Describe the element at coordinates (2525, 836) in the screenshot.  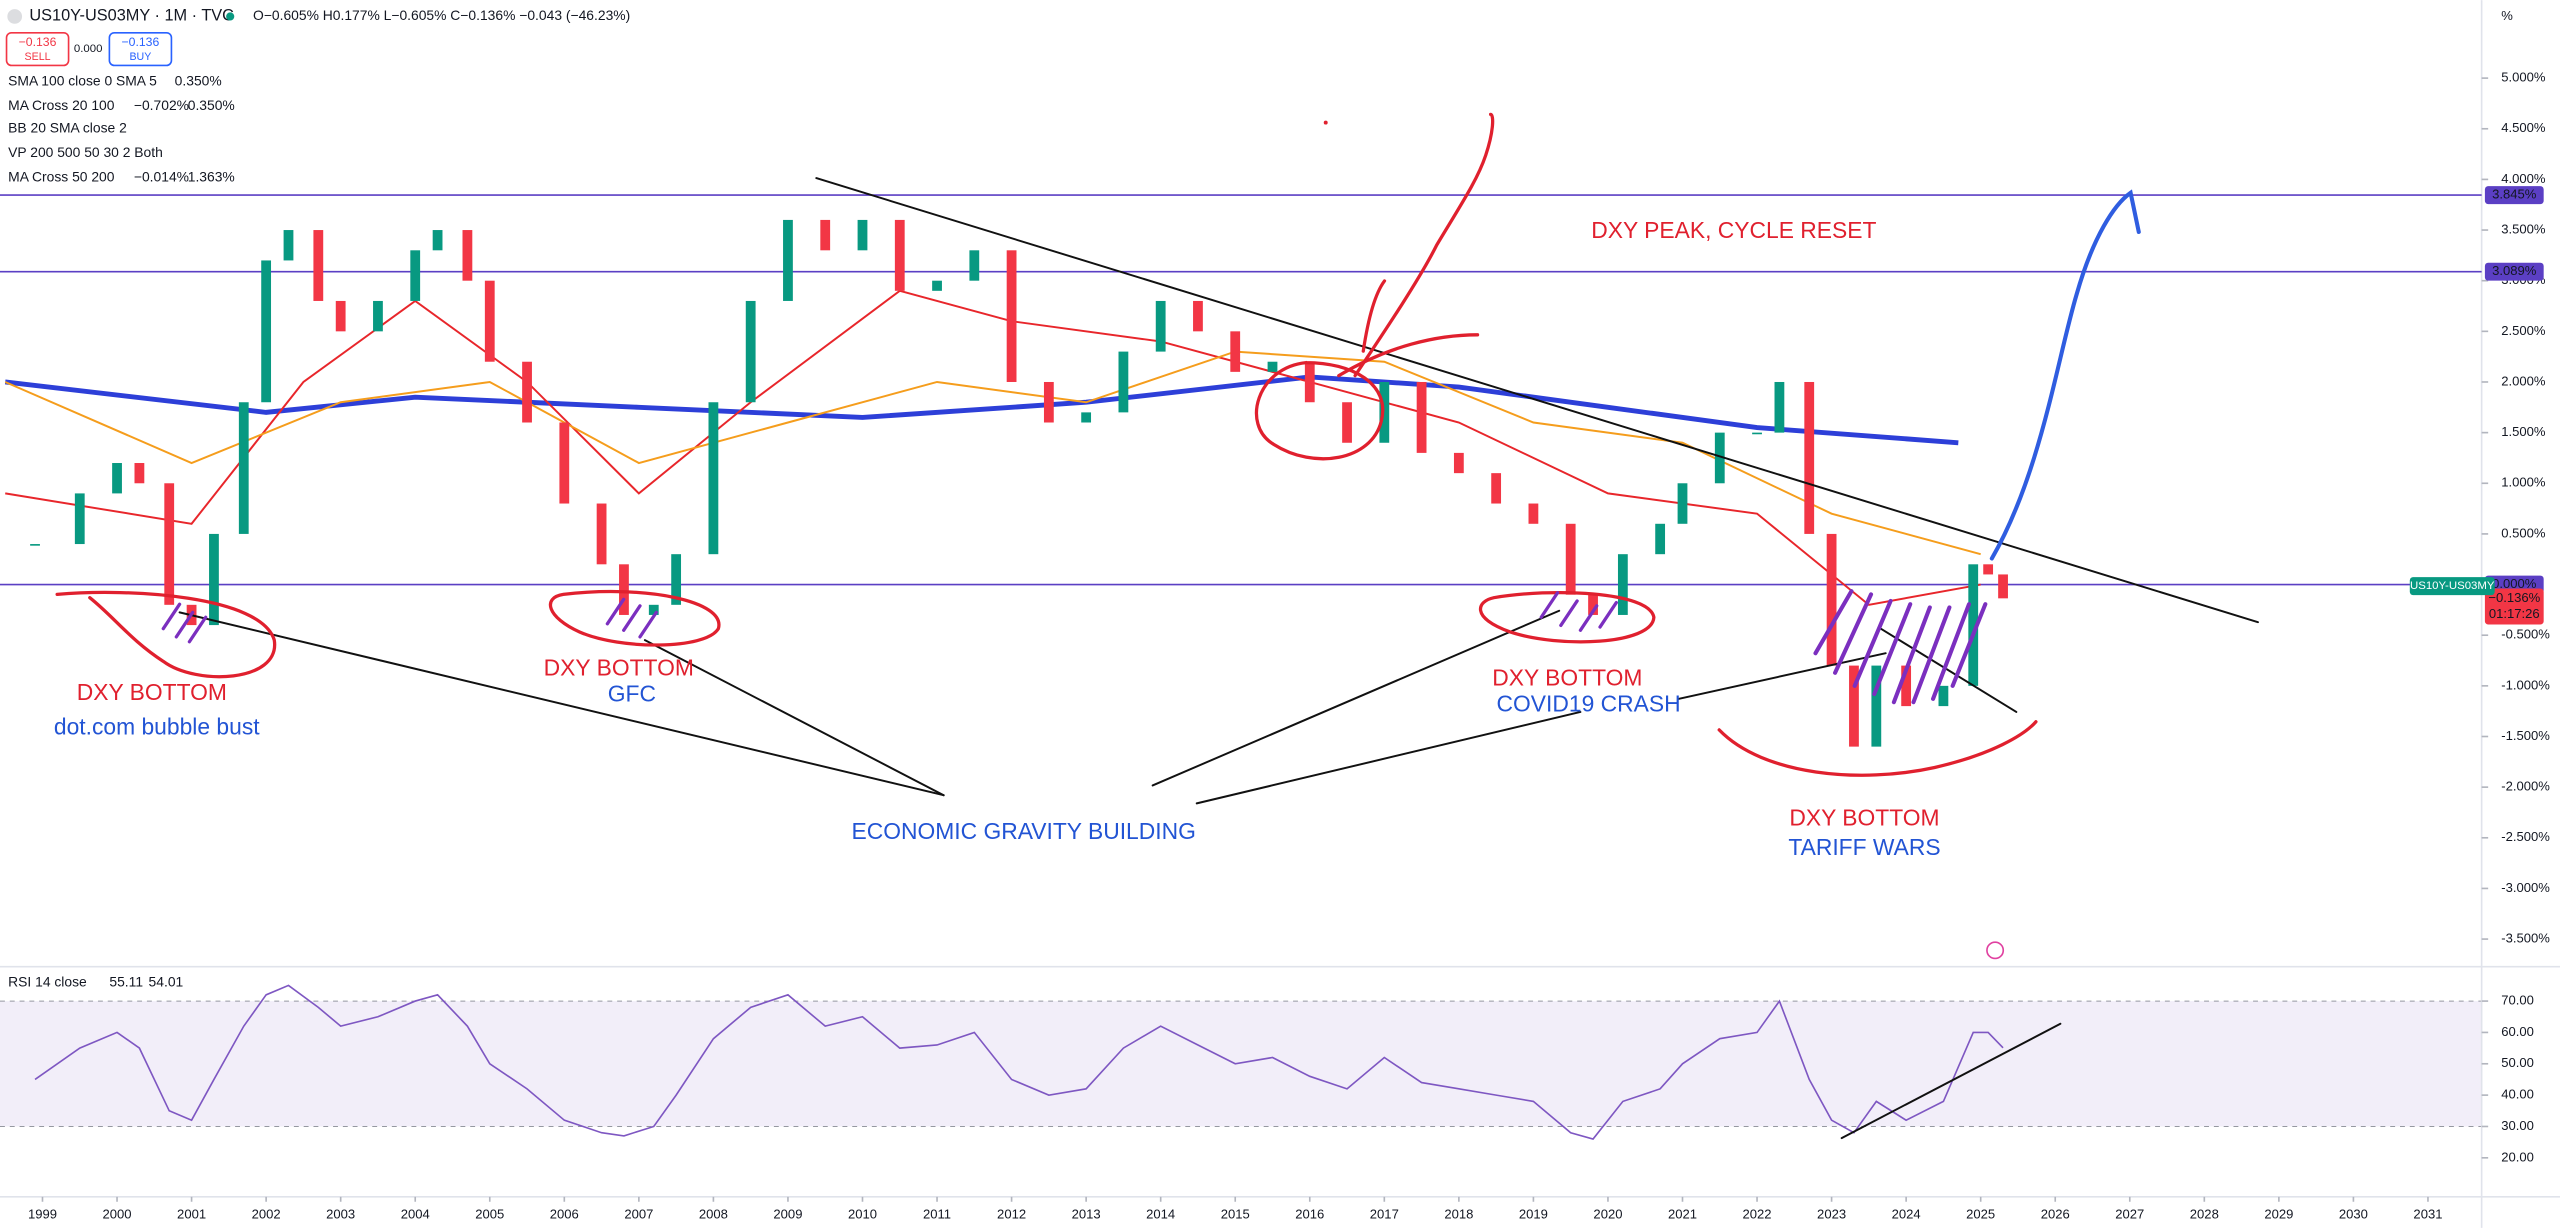
I see `y-tick-label: -2.500%` at that location.